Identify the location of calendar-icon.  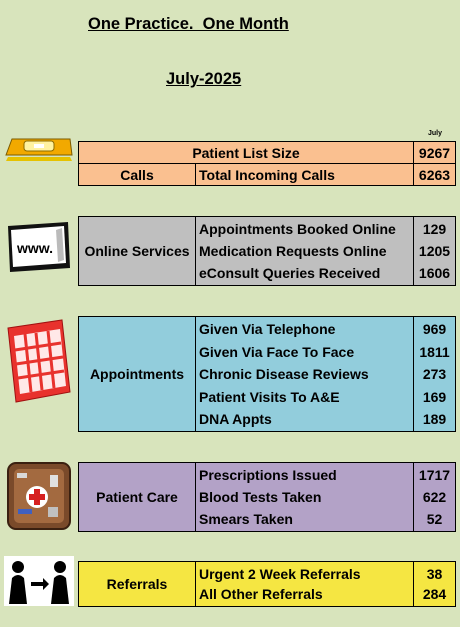
(39, 361).